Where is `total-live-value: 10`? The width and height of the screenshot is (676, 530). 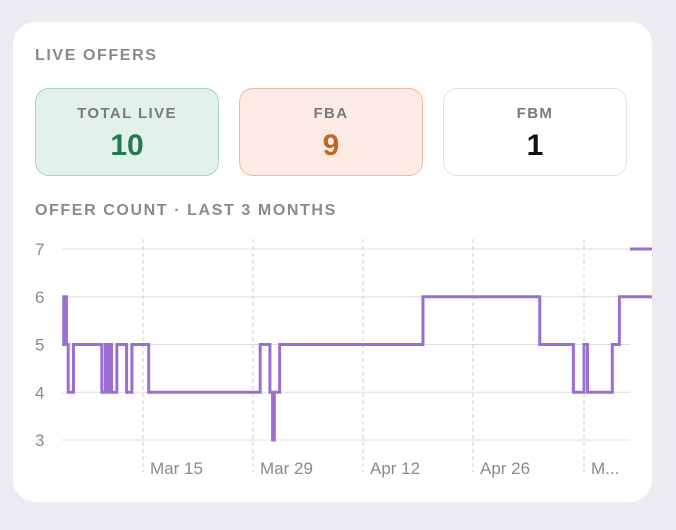
total-live-value: 10 is located at coordinates (127, 145).